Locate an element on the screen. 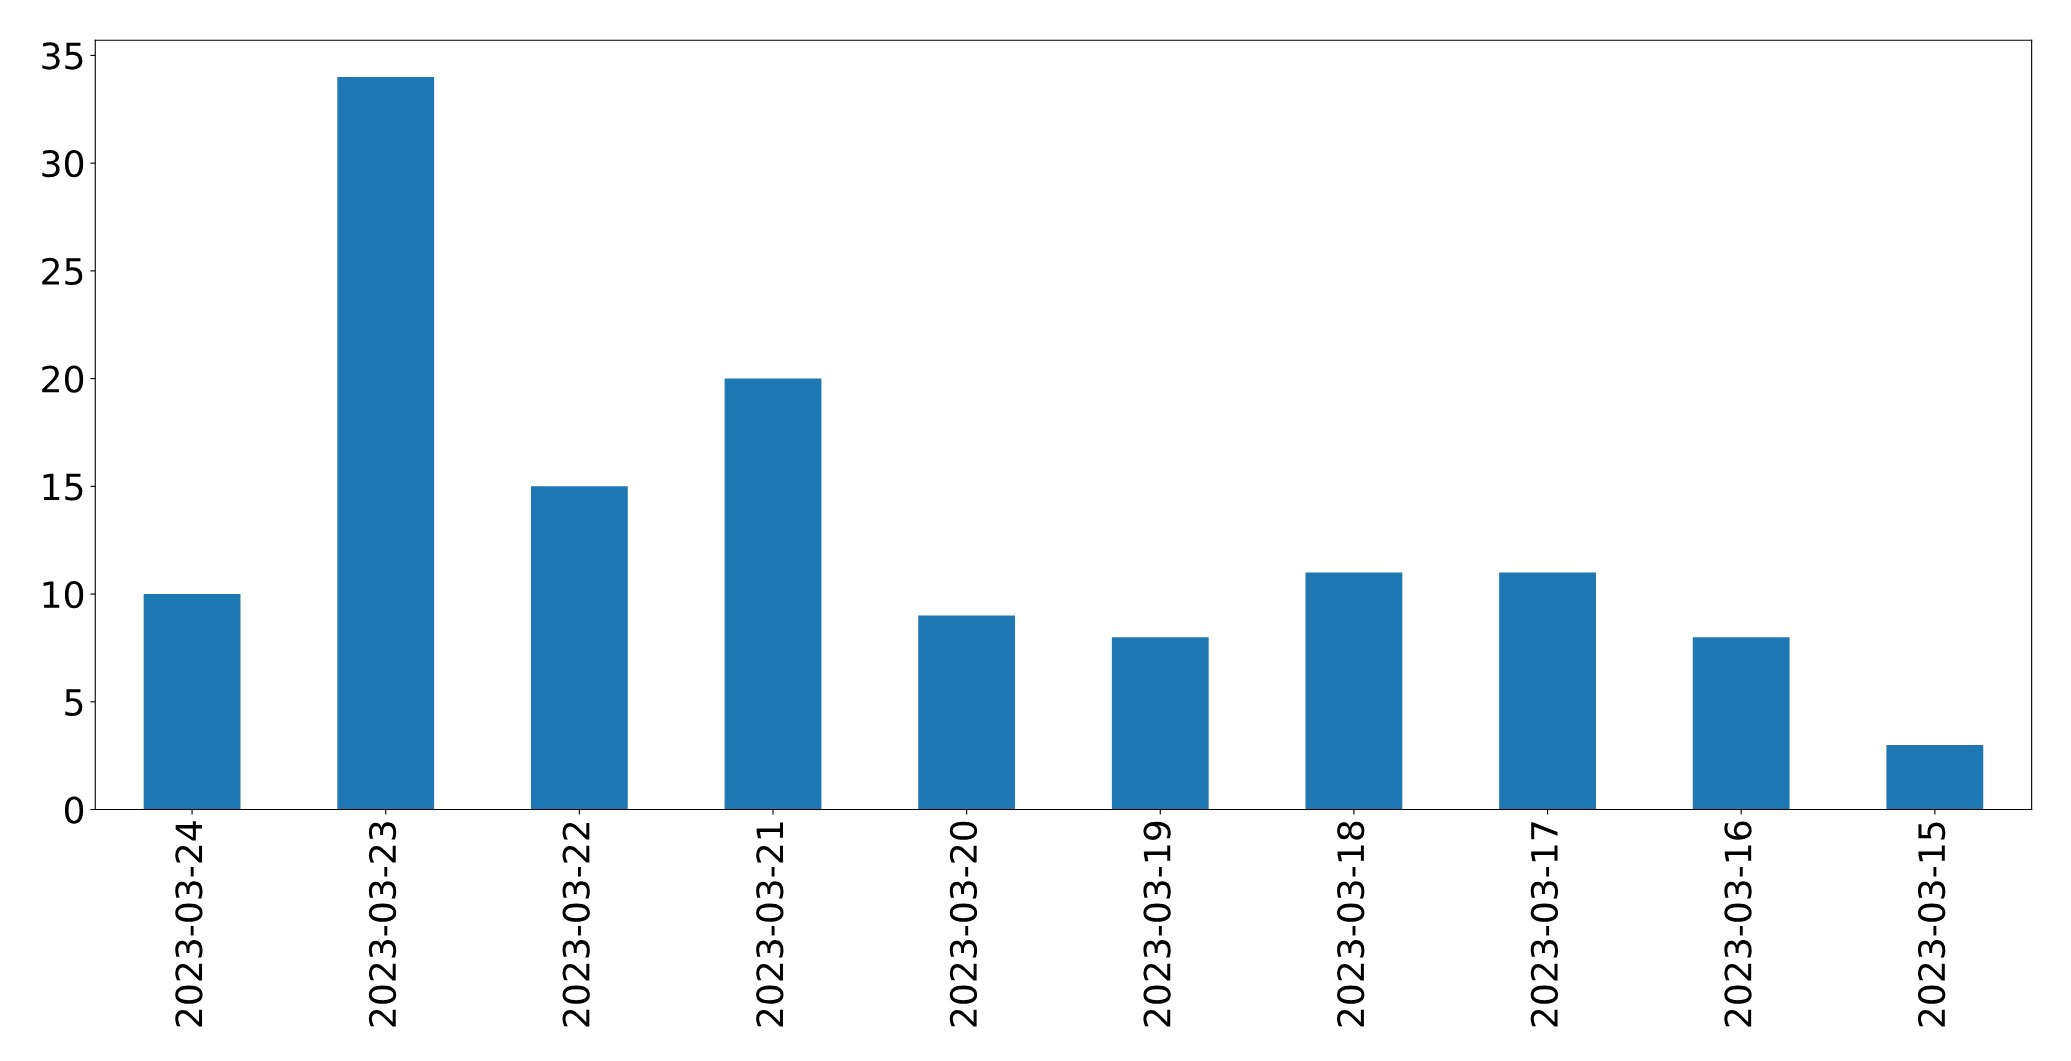 Image resolution: width=2071 pixels, height=1061 pixels. y-tick-label: 15 is located at coordinates (63, 487).